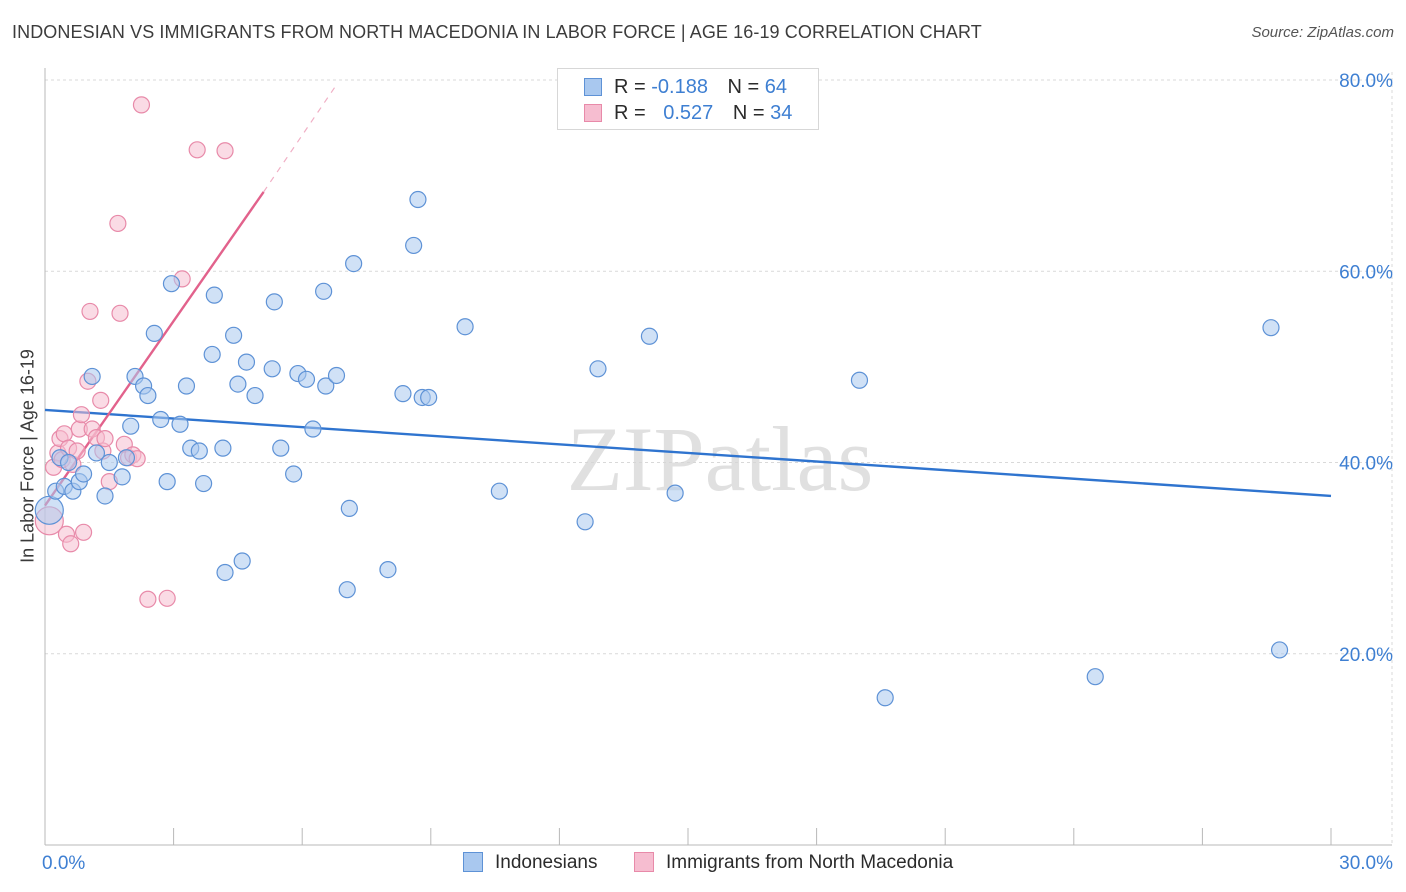  Describe the element at coordinates (63, 863) in the screenshot. I see `x-tick-label: 0.0%` at that location.